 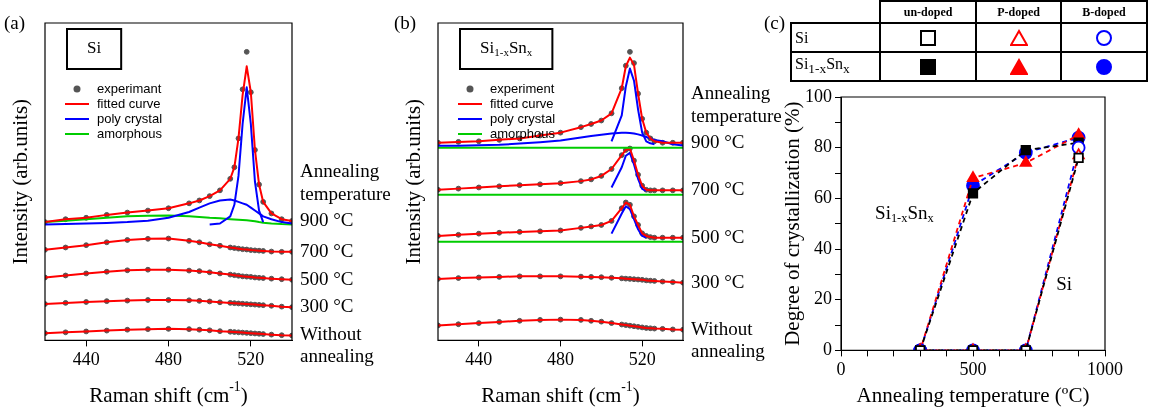 I want to click on chart-title: Si, so click(x=94, y=48).